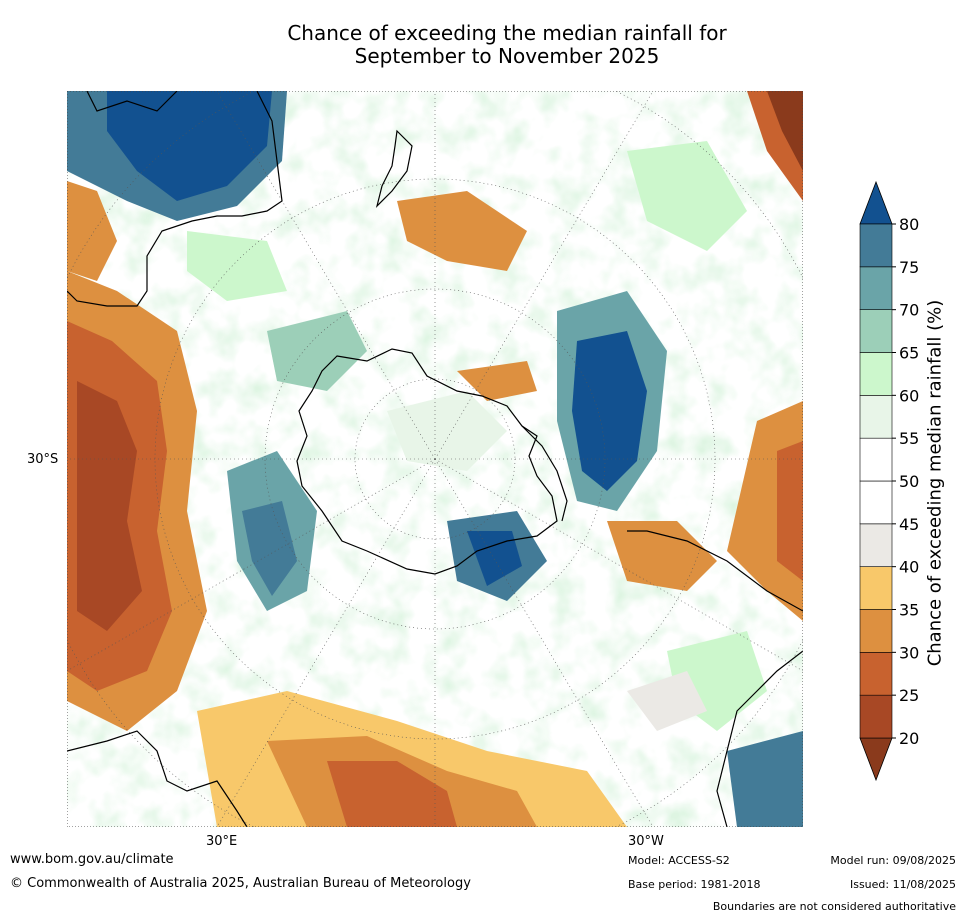 The width and height of the screenshot is (965, 919). I want to click on lon-label-30e: 30°E, so click(222, 841).